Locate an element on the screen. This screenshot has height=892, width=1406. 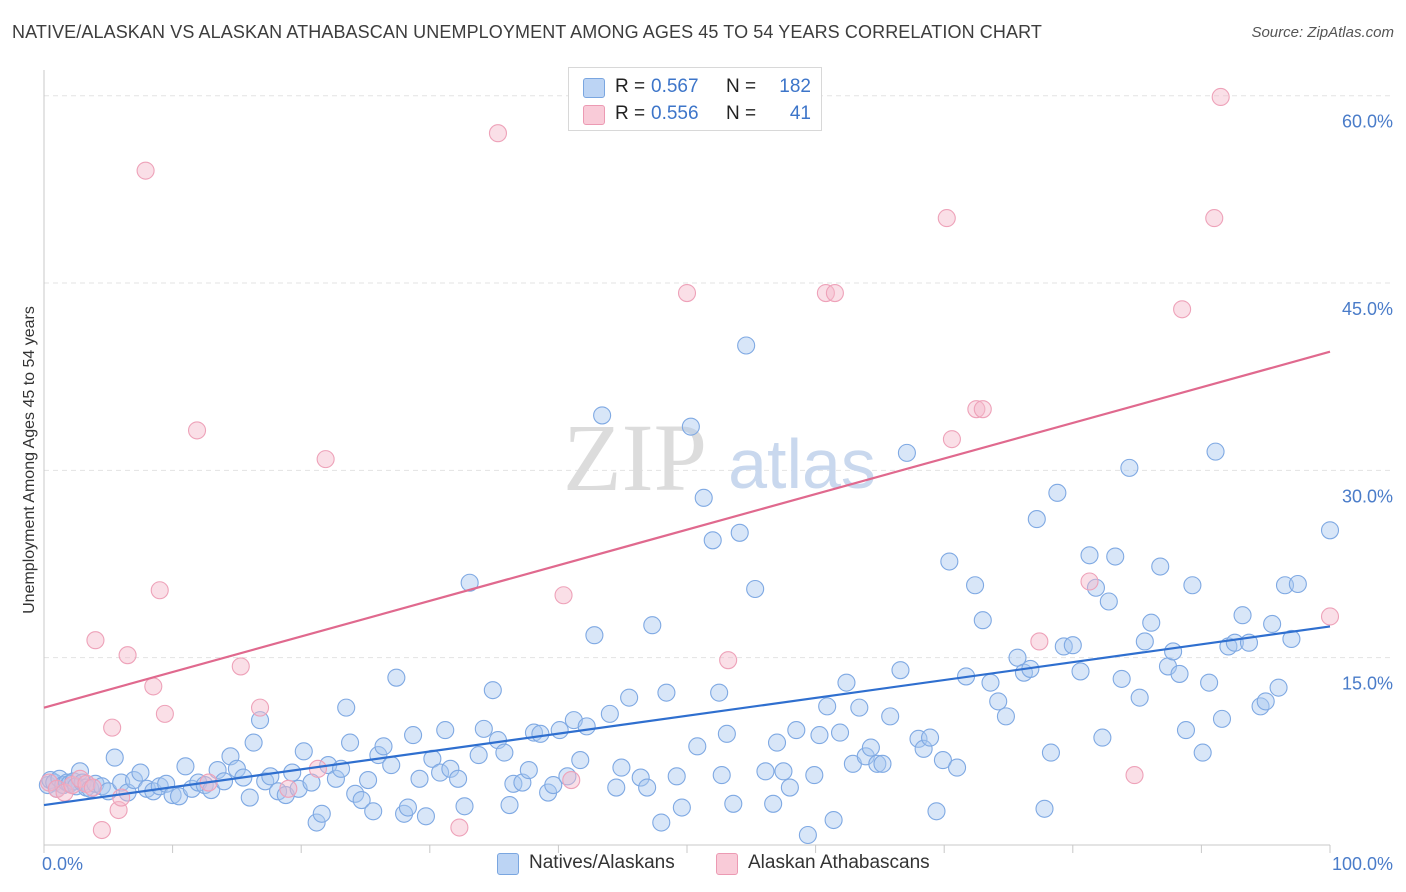
series-legend: Natives/Alaskans Alaskan Athabascans is located at coordinates (703, 864).